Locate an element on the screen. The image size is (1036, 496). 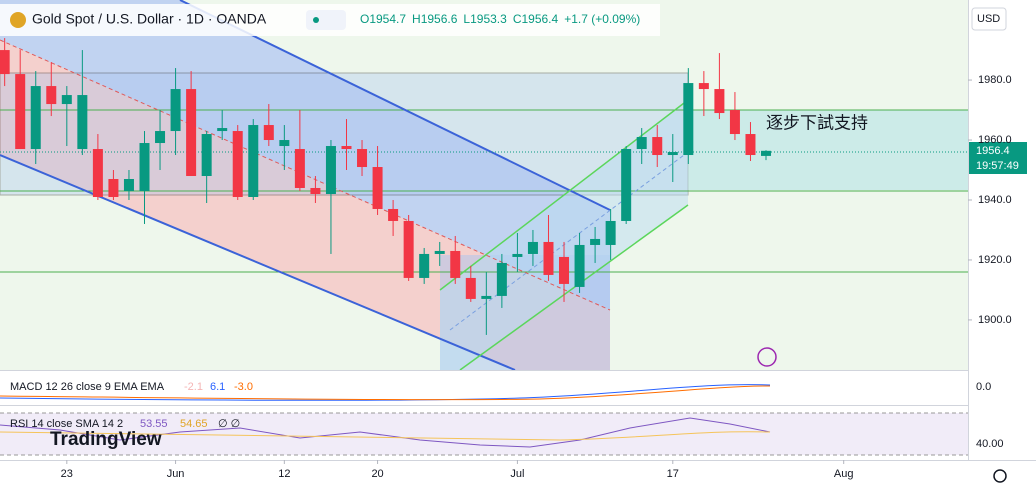
annotation: 逐步下試支持 is located at coordinates (817, 122).